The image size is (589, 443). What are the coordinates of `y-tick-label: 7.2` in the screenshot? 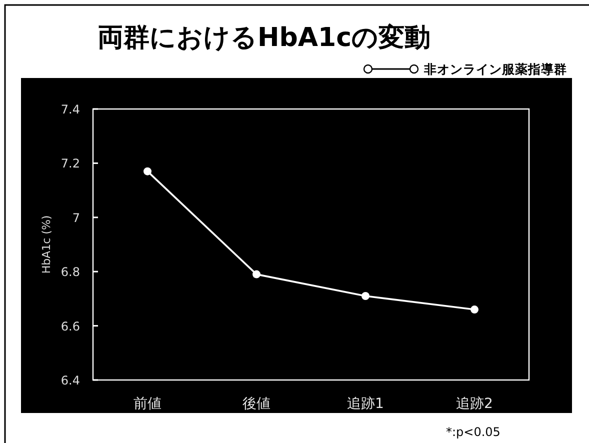 It's located at (70, 163).